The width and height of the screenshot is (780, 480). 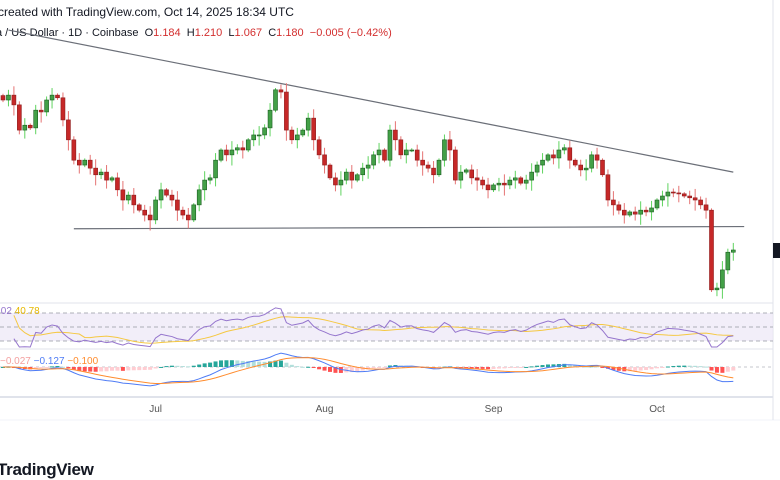 I want to click on close-value: 1.180, so click(x=290, y=33).